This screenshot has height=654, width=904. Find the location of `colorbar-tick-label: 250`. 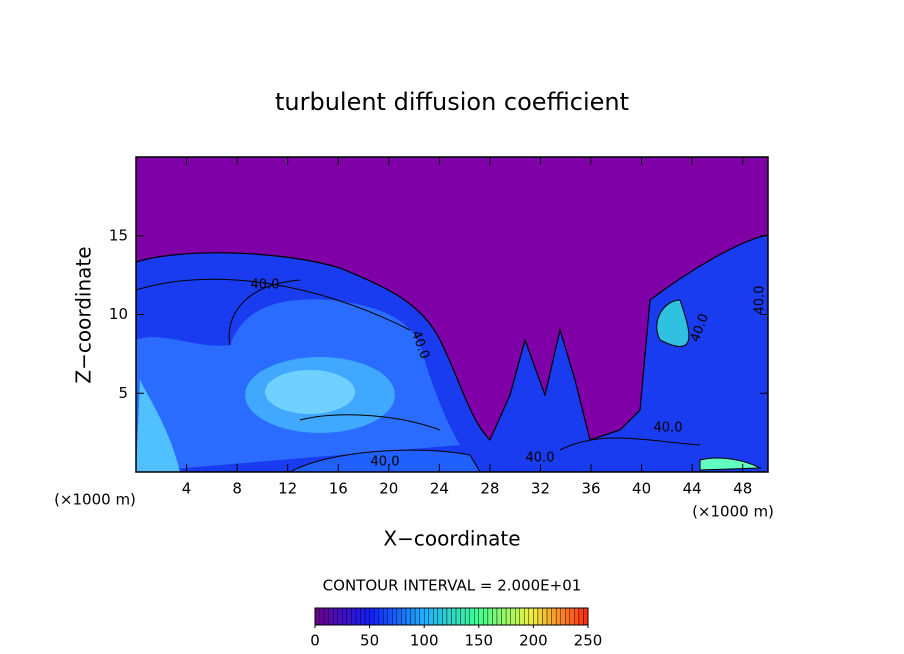

colorbar-tick-label: 250 is located at coordinates (588, 641).